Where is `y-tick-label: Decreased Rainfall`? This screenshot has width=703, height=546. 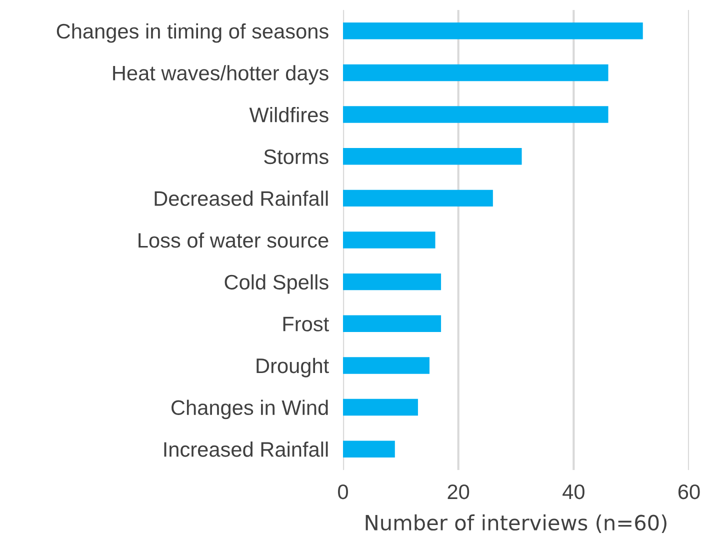 y-tick-label: Decreased Rainfall is located at coordinates (241, 198).